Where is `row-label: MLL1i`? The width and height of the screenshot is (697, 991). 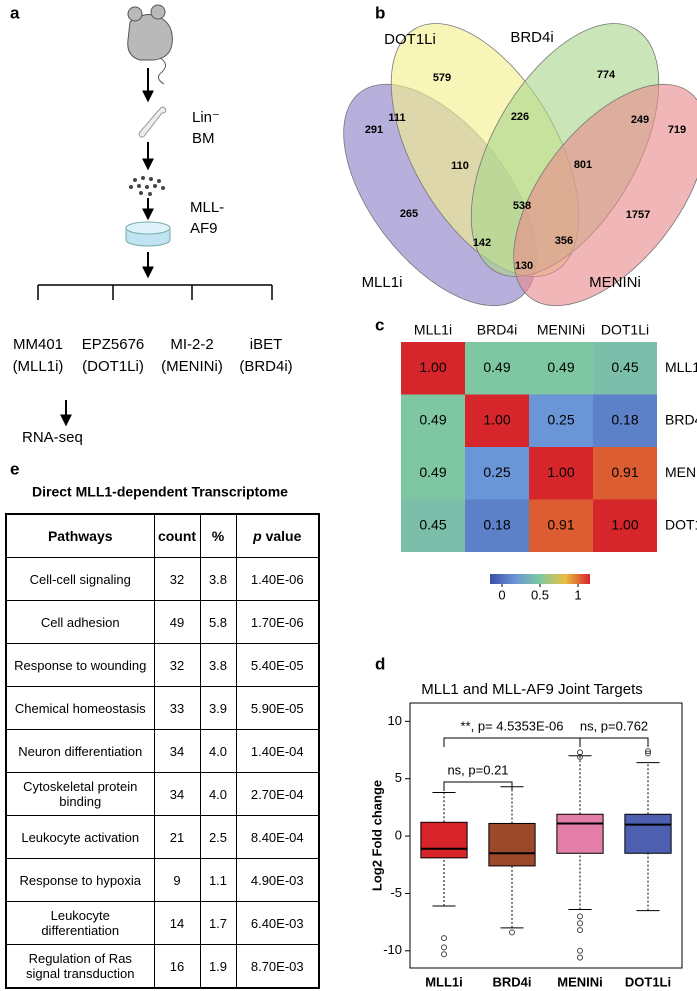 row-label: MLL1i is located at coordinates (681, 367).